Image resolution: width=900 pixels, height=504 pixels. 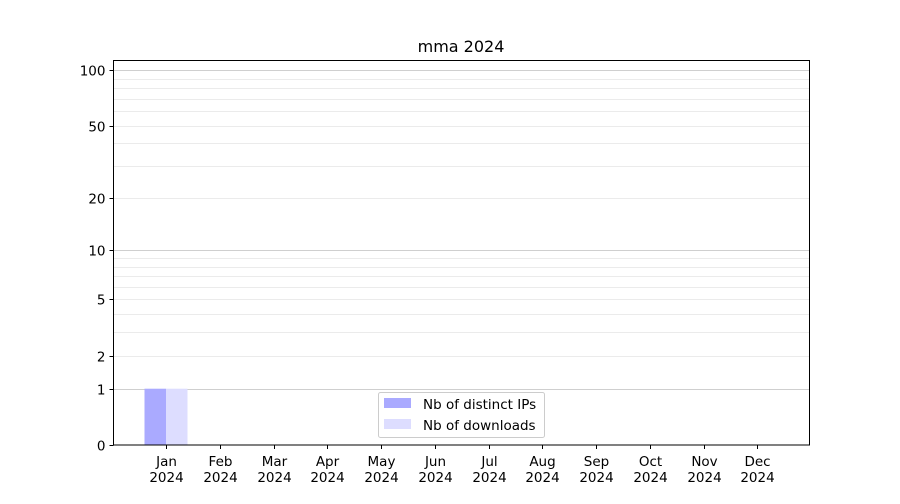 What do you see at coordinates (397, 403) in the screenshot?
I see `legend-swatch-distinct-ips` at bounding box center [397, 403].